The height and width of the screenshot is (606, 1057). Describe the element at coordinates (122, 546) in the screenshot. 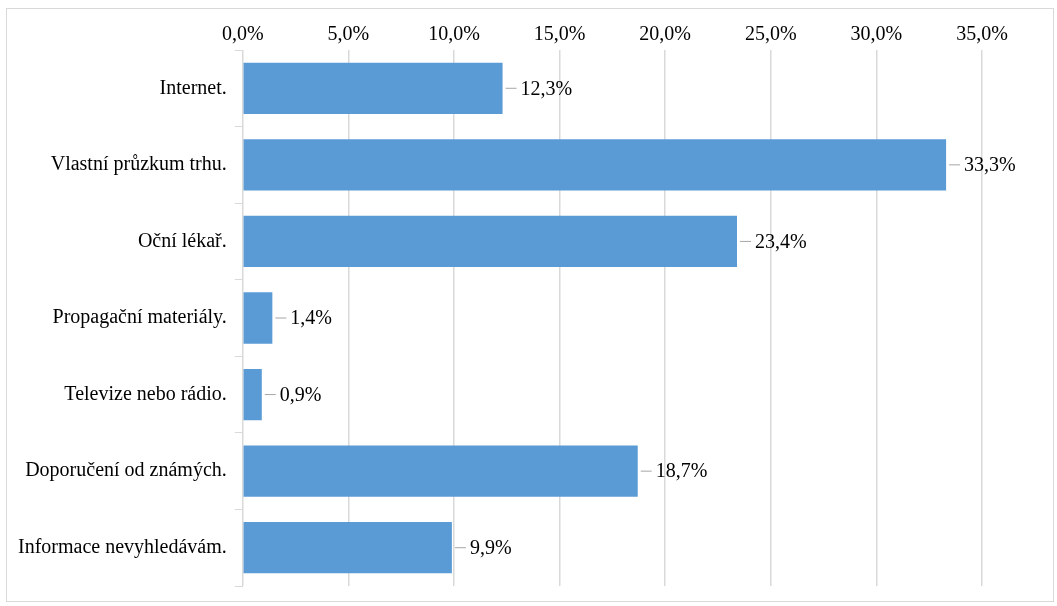

I see `y-tick-label: Informace nevyhledávám.` at that location.